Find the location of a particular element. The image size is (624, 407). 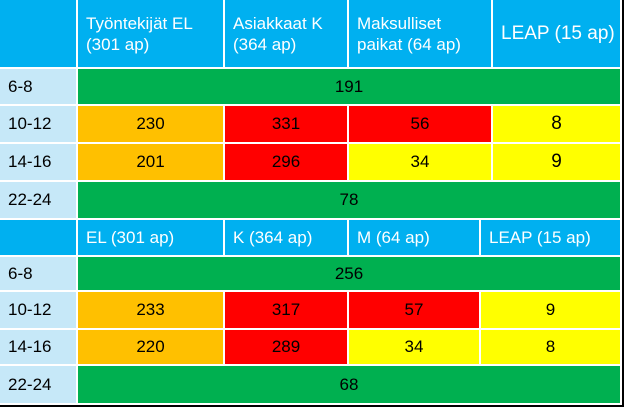

table2-row-22-24: 22-24 68 is located at coordinates (311, 385).